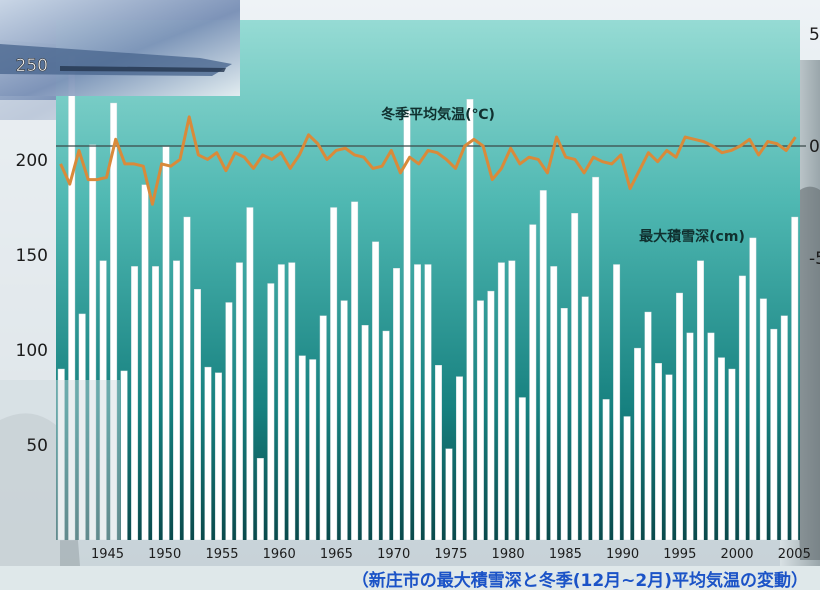 Image resolution: width=820 pixels, height=590 pixels. I want to click on temperature-line, so click(428, 160).